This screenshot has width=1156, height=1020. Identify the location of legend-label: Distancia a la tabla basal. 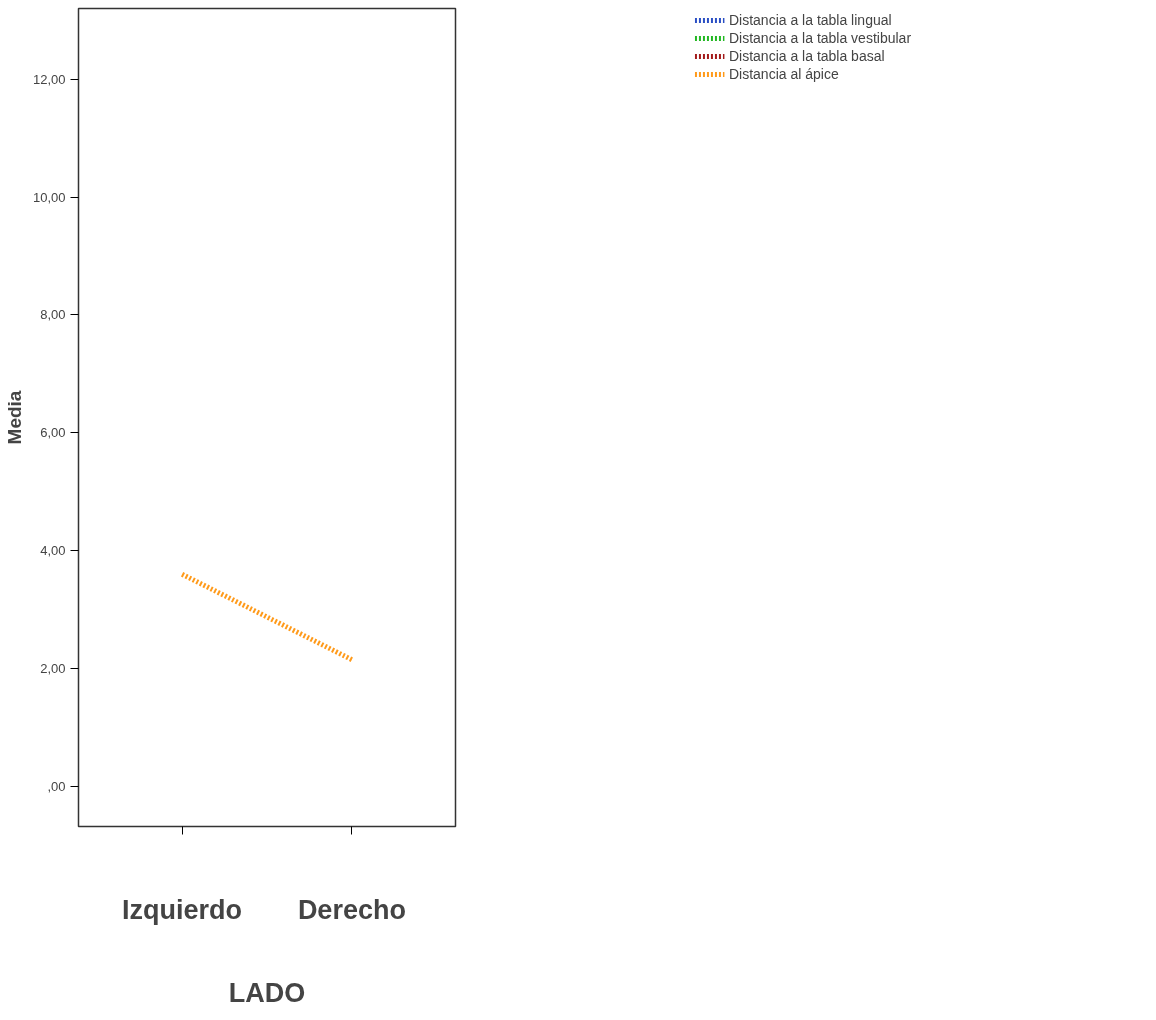
(806, 56).